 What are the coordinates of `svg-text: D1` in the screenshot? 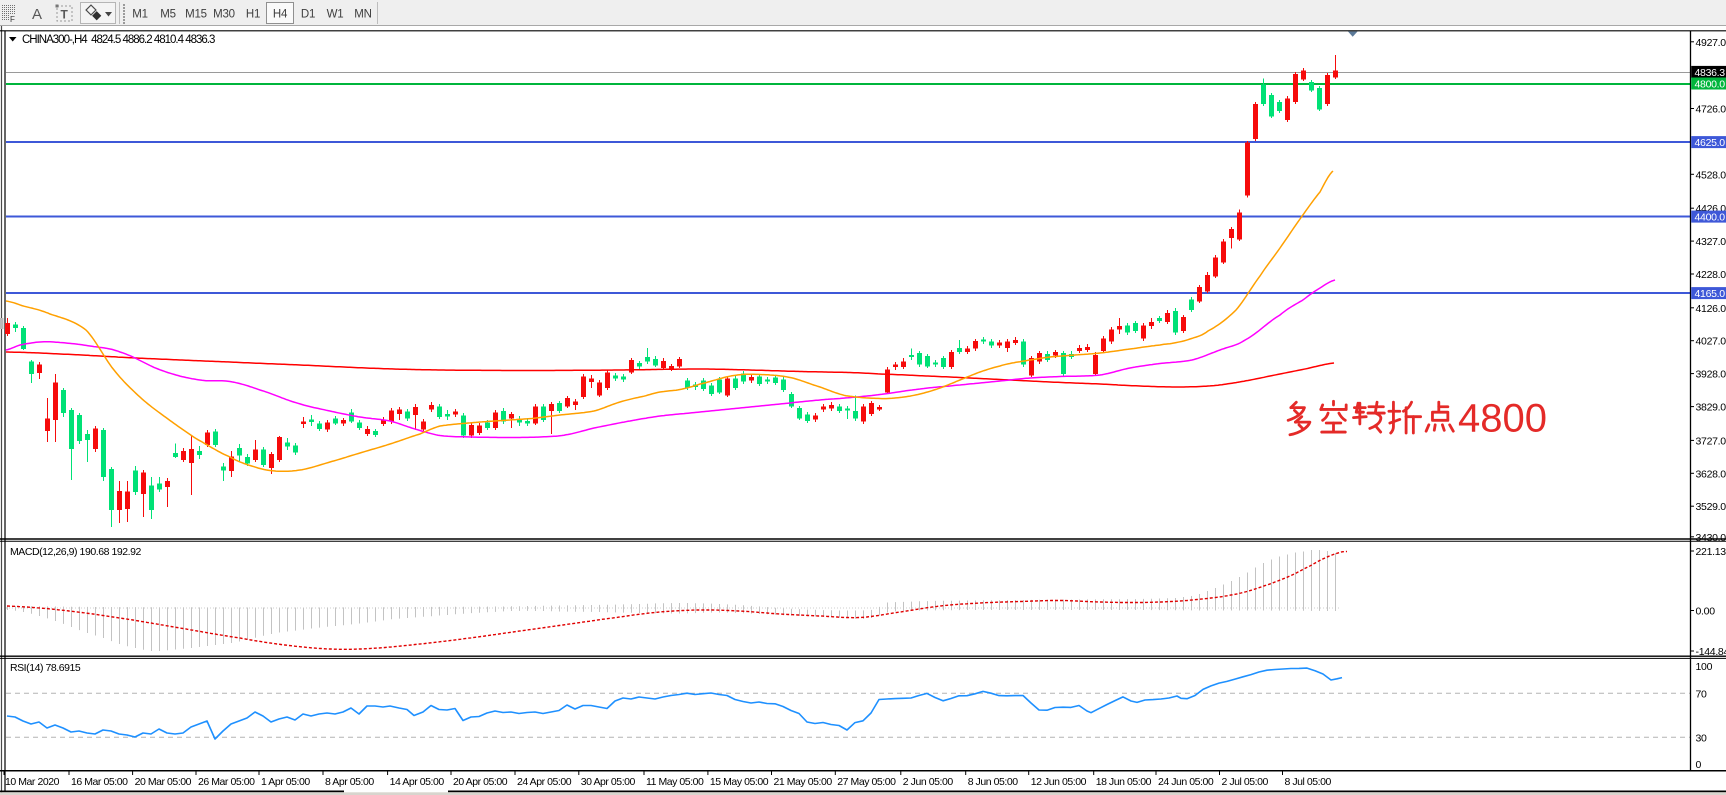 It's located at (308, 15).